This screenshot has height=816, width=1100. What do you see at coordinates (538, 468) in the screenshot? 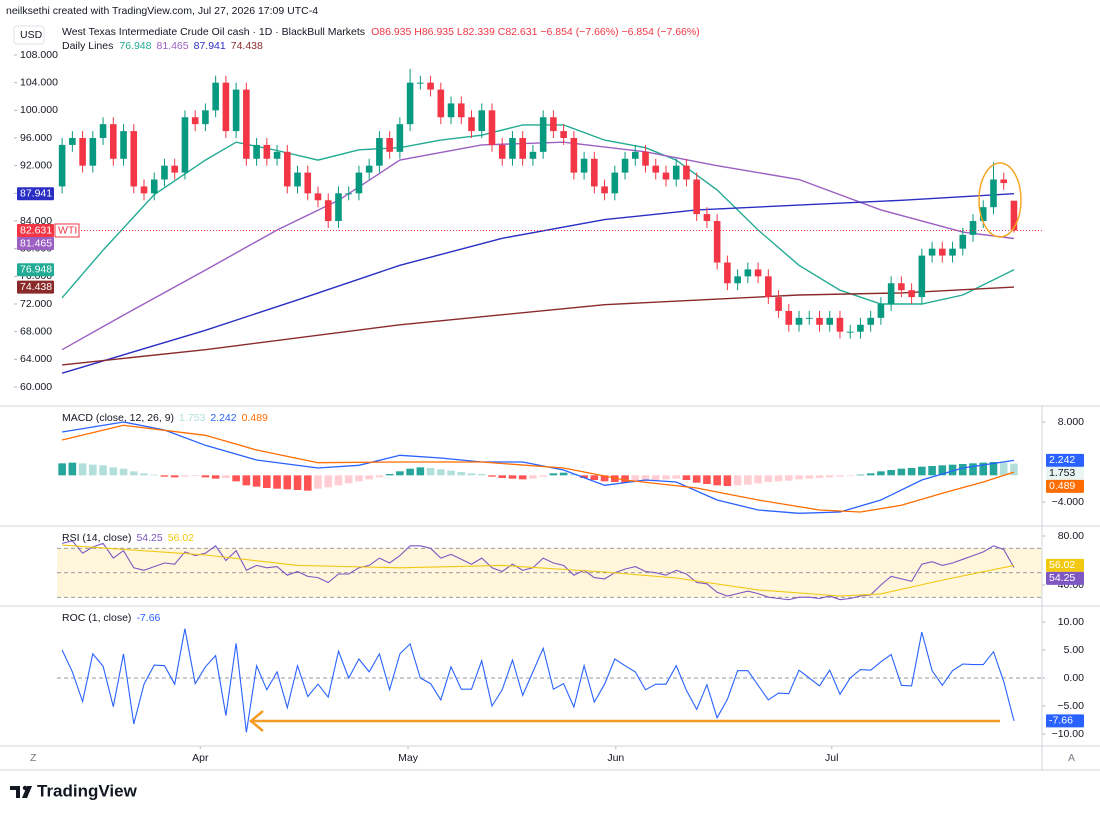
I see `series-line` at bounding box center [538, 468].